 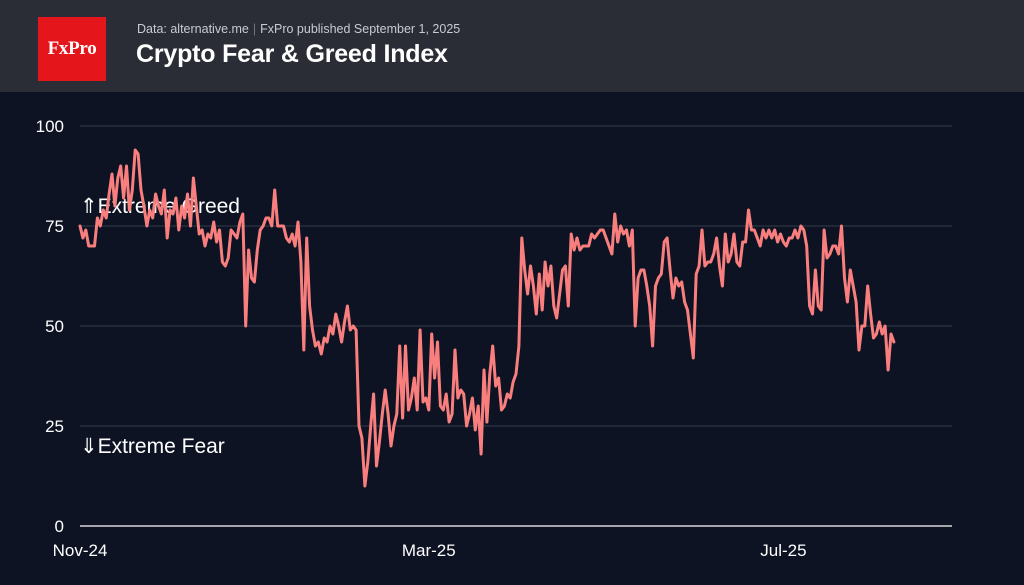 I want to click on y-tick-label: 0, so click(x=59, y=526).